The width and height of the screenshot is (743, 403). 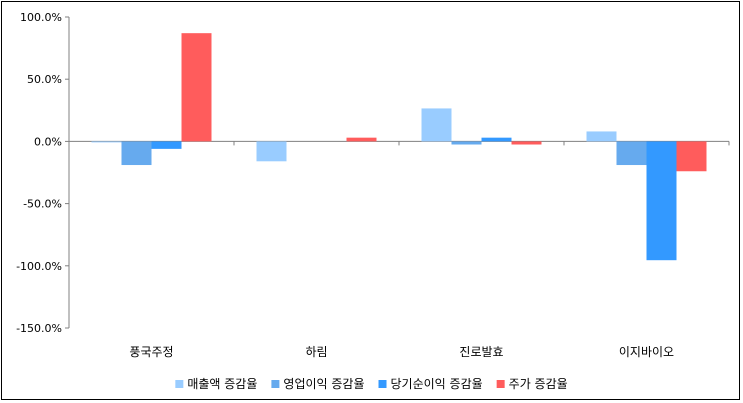 I want to click on legend-item: 영업이익 증감율, so click(x=318, y=384).